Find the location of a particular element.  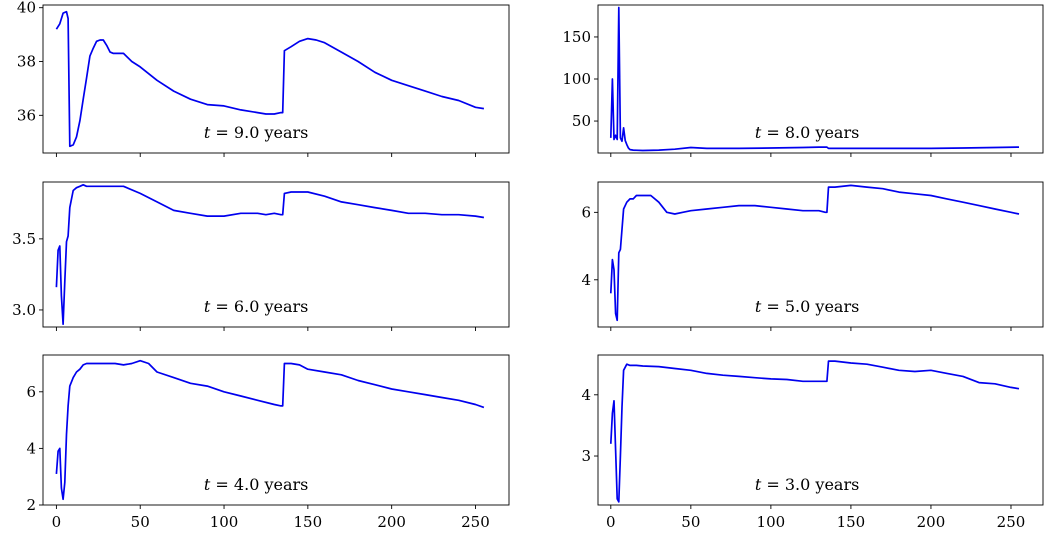

time-annotation: t = 9.0 years is located at coordinates (256, 132).